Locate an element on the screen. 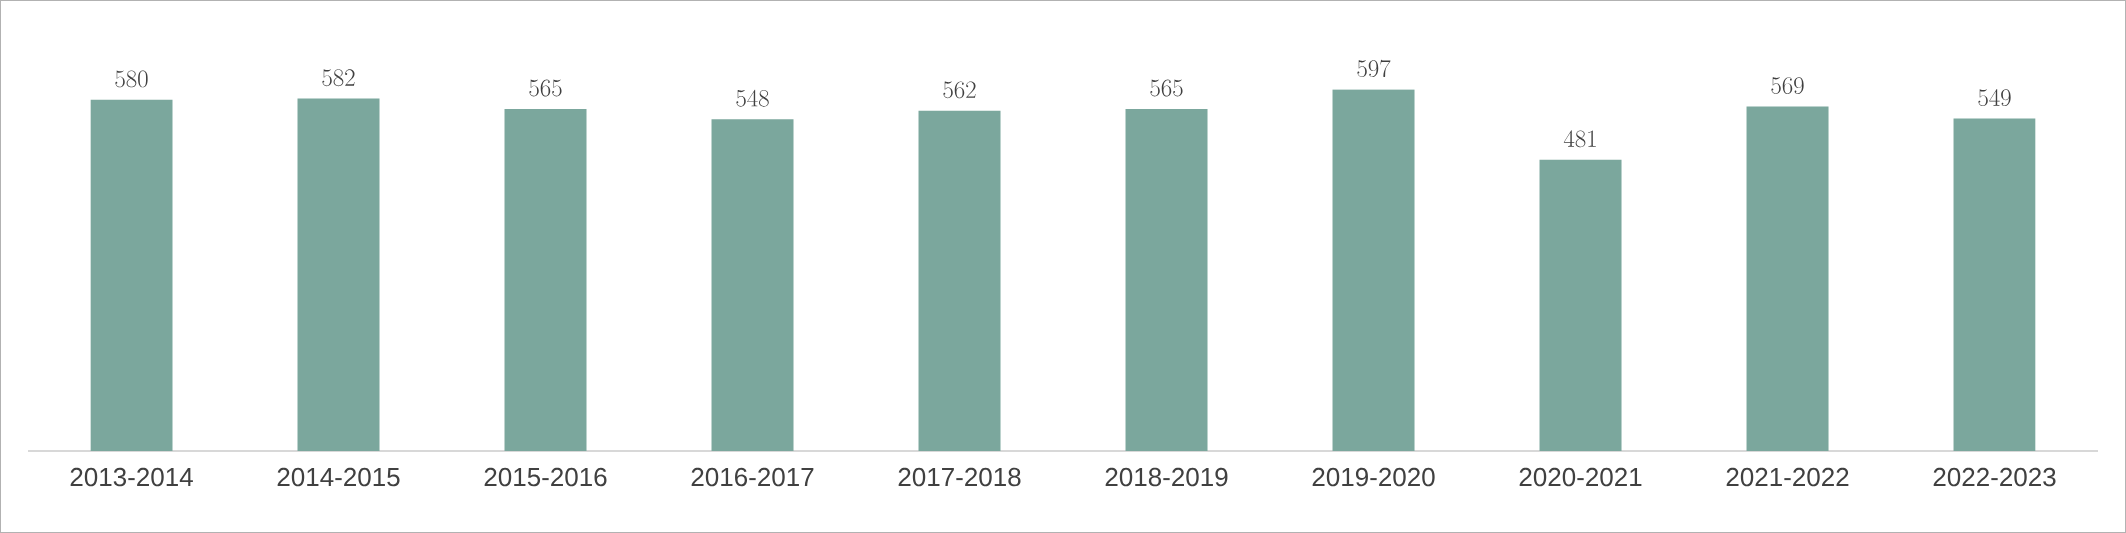  data-label: 481 is located at coordinates (1579, 139).